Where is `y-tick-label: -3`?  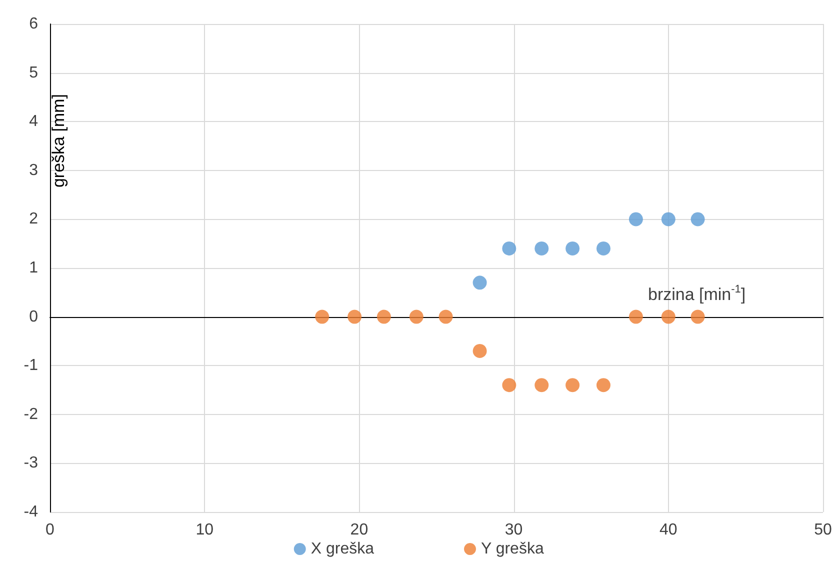
y-tick-label: -3 is located at coordinates (31, 463).